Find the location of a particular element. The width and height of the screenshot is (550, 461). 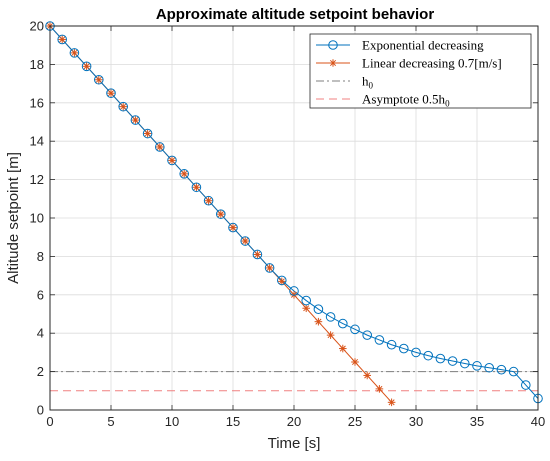

legend-label-3: Asymptote 0.5h0 is located at coordinates (406, 100).